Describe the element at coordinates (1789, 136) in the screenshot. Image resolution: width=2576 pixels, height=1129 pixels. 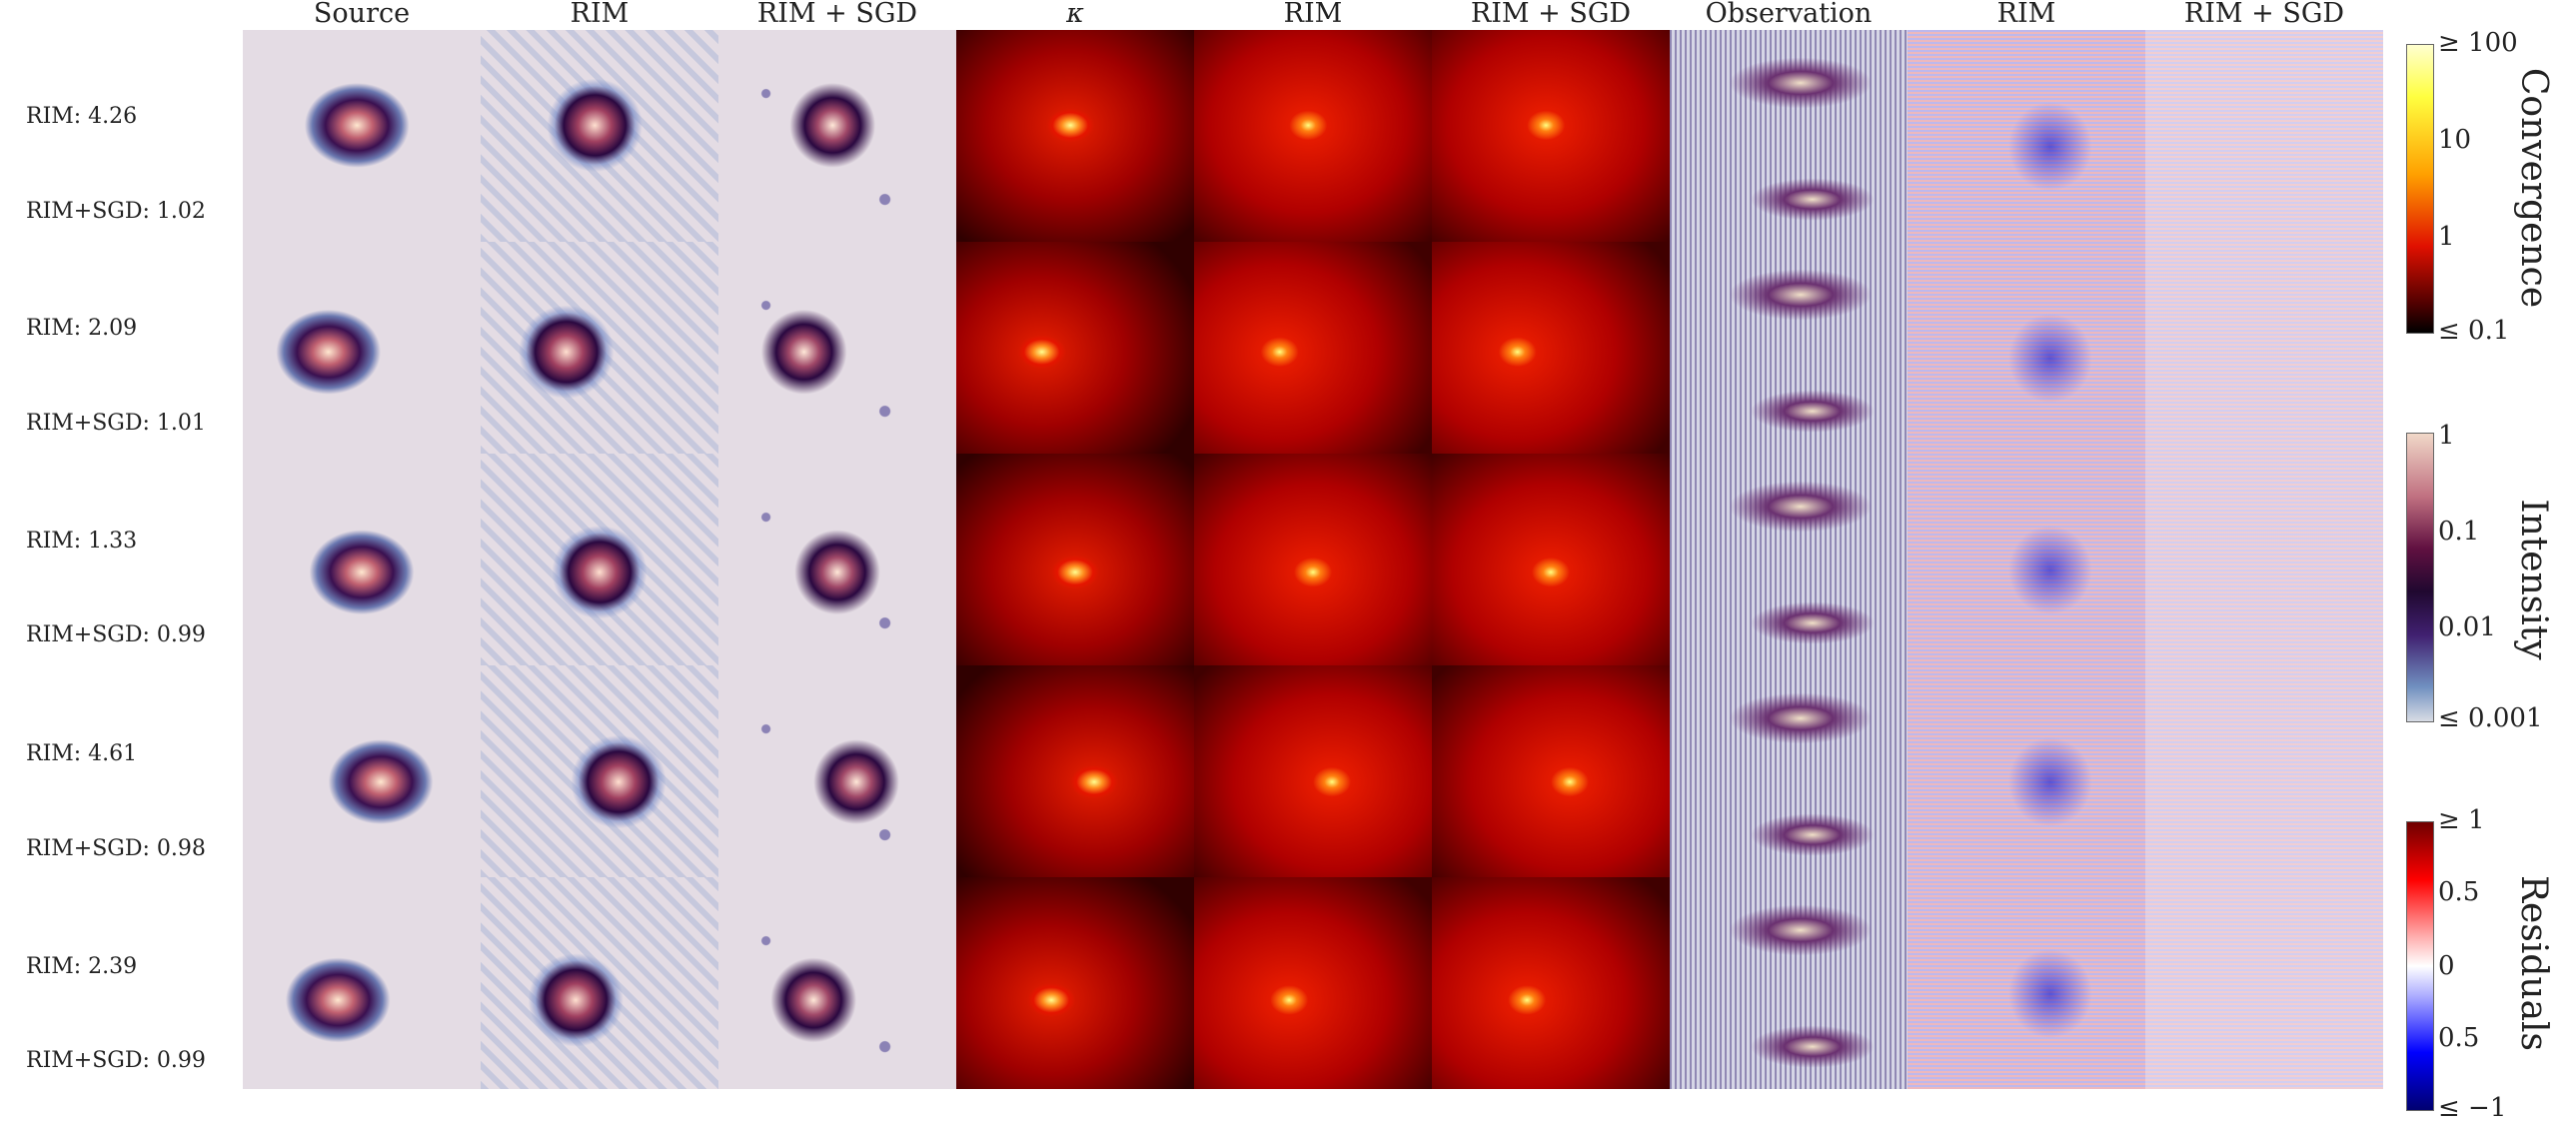
I see `panel-row-1-observation` at that location.